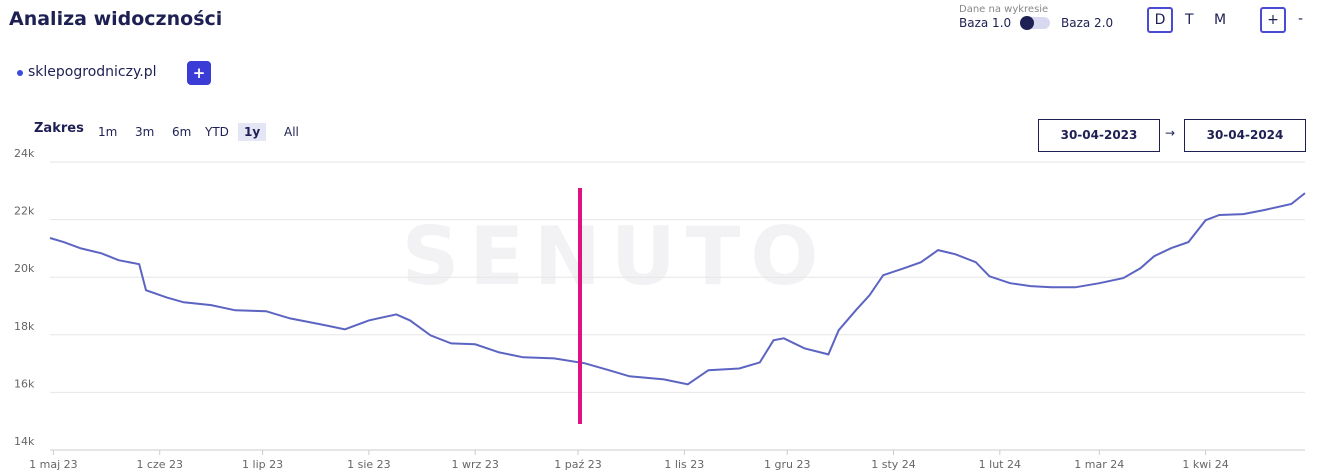 The height and width of the screenshot is (476, 1337). Describe the element at coordinates (1099, 464) in the screenshot. I see `x-tick-label: 1 mar 24` at that location.